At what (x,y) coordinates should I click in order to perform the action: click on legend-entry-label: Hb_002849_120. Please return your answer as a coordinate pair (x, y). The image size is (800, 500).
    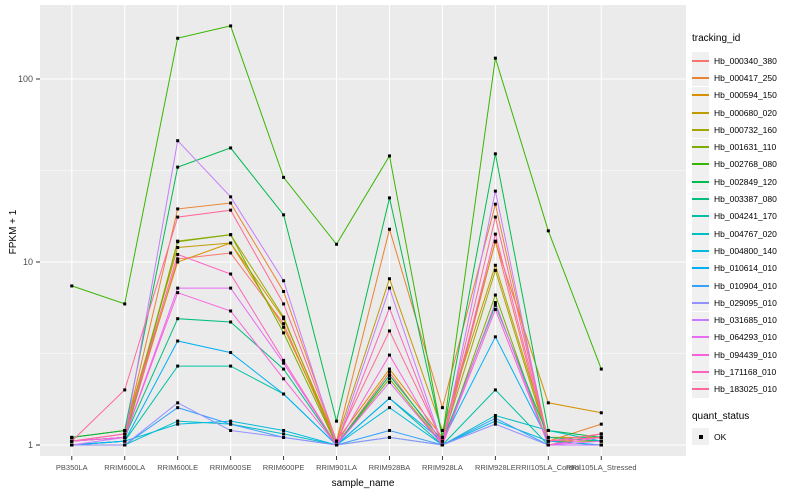
    Looking at the image, I should click on (745, 181).